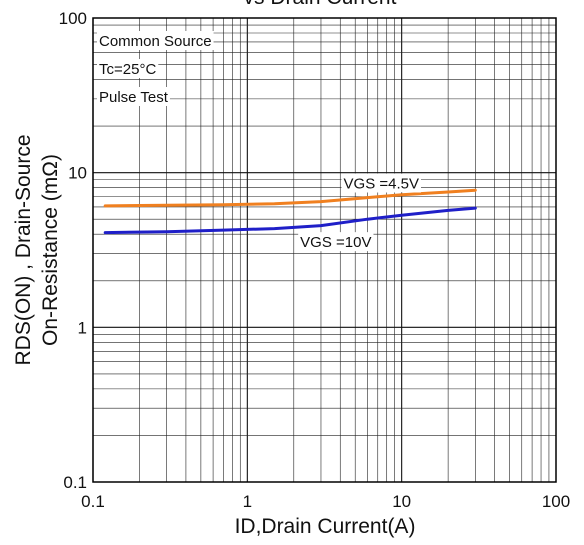 Image resolution: width=584 pixels, height=545 pixels. Describe the element at coordinates (23, 249) in the screenshot. I see `y-axis-title-line: RDS(ON) , Drain-Source` at that location.